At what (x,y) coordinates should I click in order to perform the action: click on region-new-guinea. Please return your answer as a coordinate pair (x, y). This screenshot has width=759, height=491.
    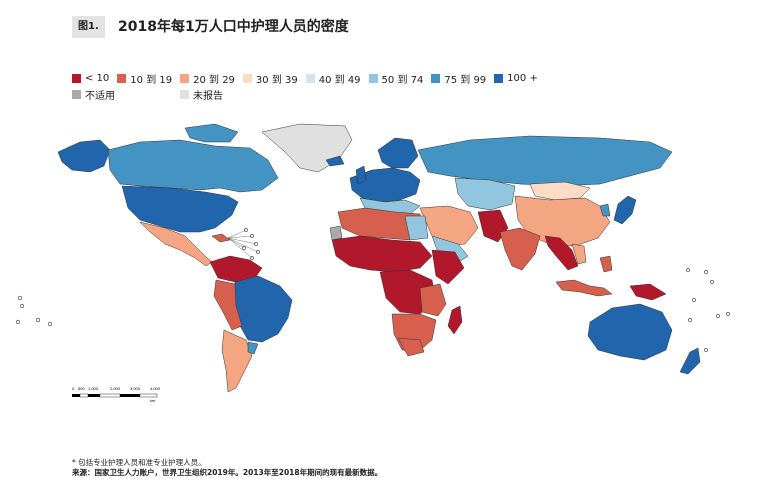
    Looking at the image, I should click on (648, 292).